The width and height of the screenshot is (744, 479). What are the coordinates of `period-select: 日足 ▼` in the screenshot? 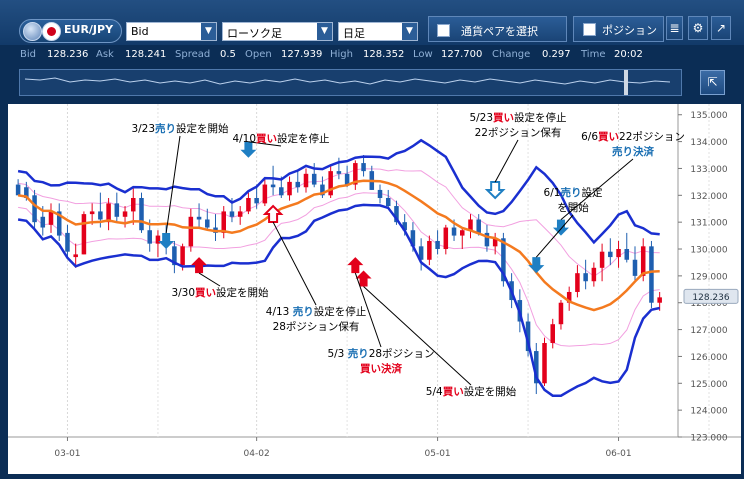 It's located at (378, 31).